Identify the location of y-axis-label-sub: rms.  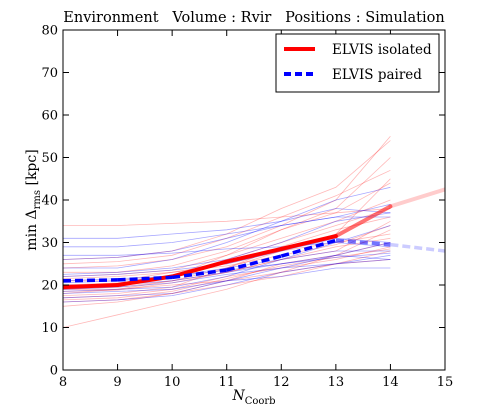
(37, 199).